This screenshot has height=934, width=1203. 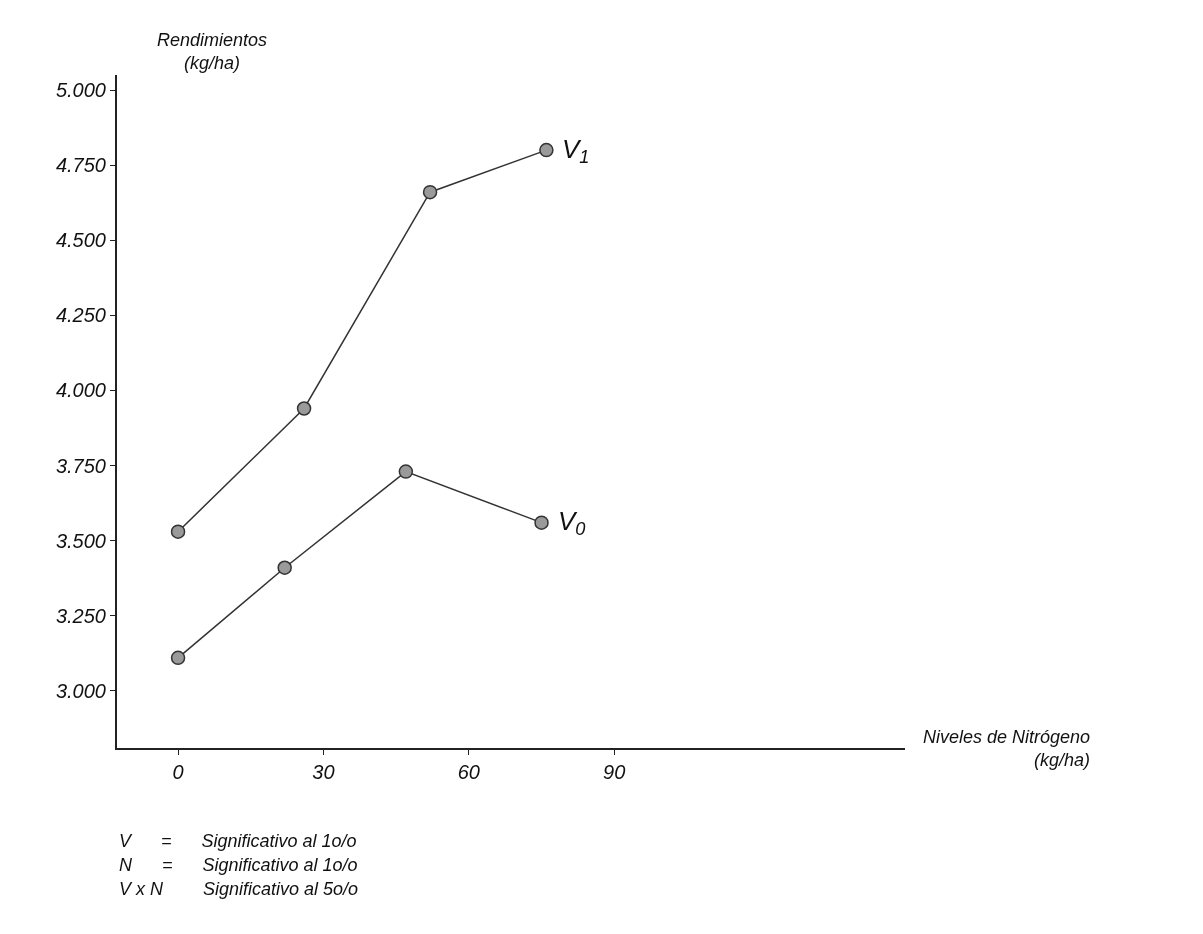 I want to click on y-tick-label: 4.250, so click(x=80, y=315).